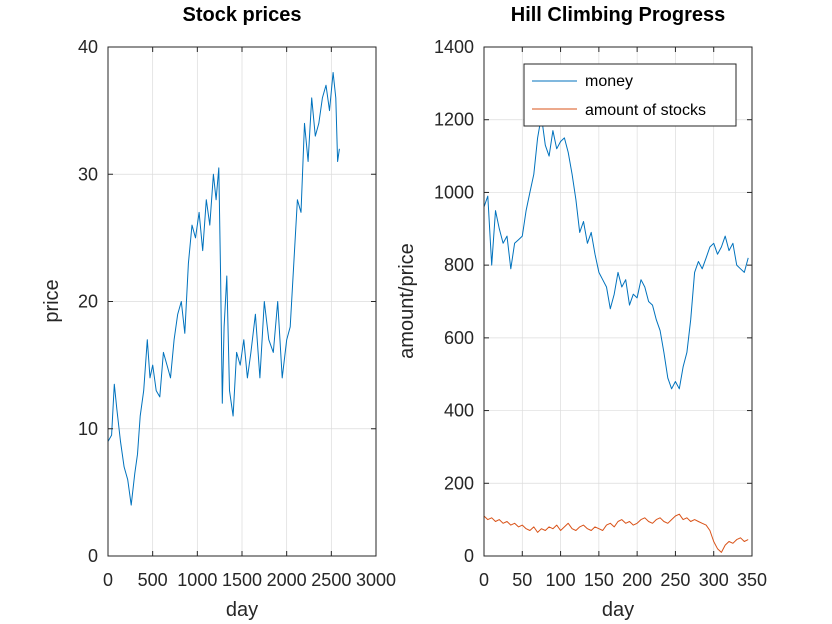 This screenshot has width=832, height=624. I want to click on x-tick-label: 100, so click(561, 580).